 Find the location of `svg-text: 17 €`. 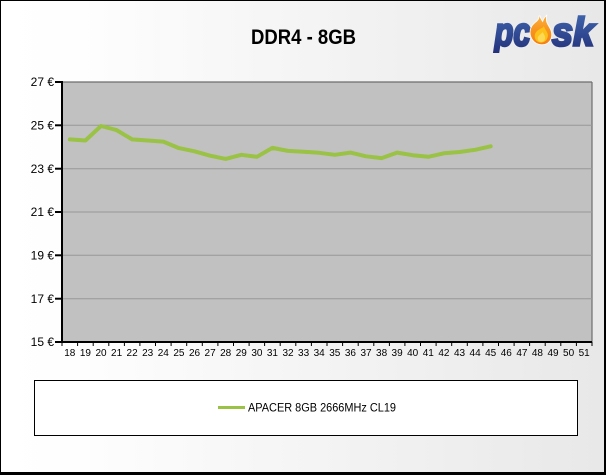

svg-text: 17 € is located at coordinates (43, 299).